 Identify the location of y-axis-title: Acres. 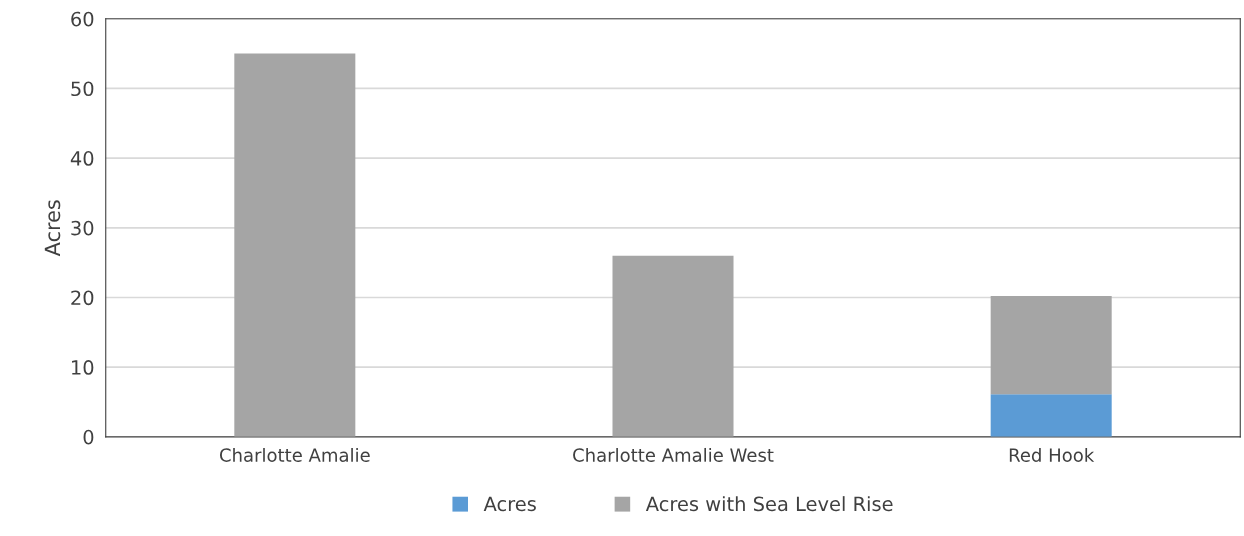
(52, 228).